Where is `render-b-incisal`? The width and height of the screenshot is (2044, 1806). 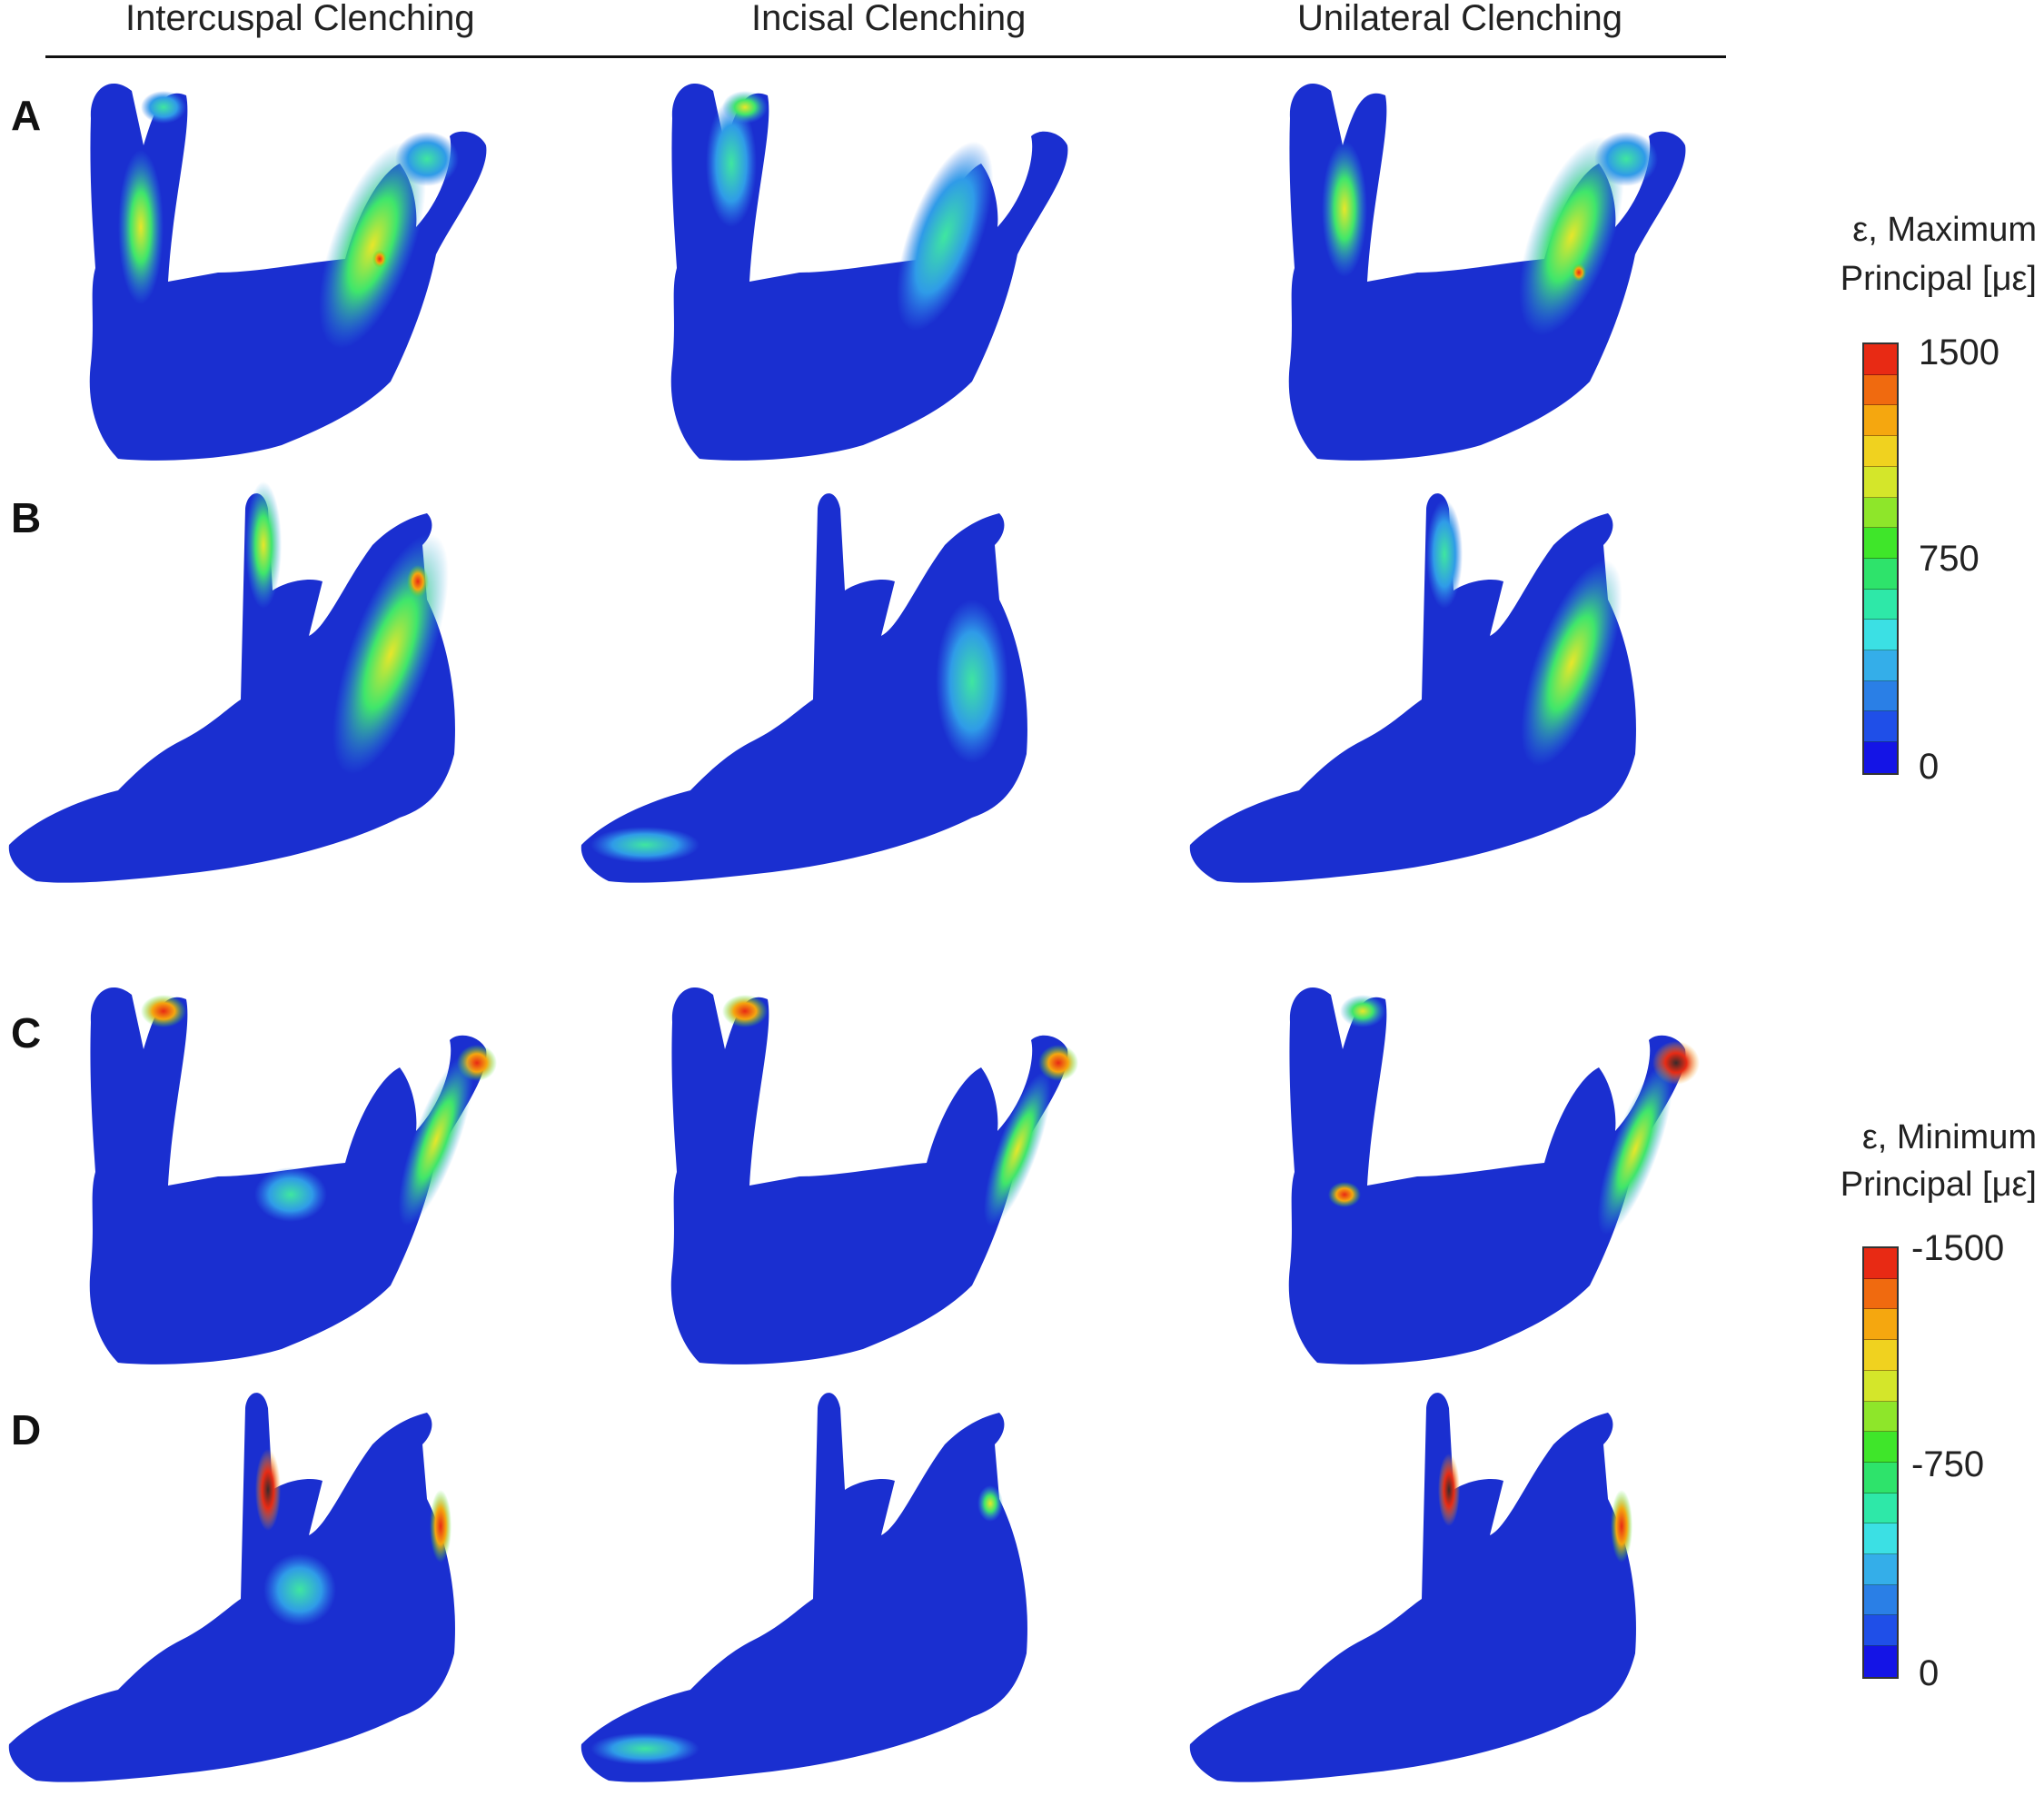 render-b-incisal is located at coordinates (803, 688).